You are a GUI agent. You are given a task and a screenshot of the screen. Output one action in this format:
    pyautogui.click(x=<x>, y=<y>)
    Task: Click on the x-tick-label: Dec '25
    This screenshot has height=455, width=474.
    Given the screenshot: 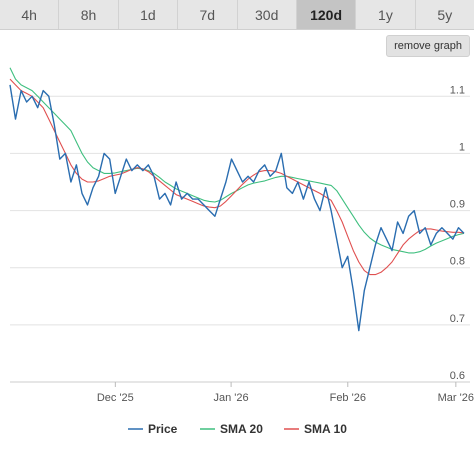 What is the action you would take?
    pyautogui.click(x=115, y=398)
    